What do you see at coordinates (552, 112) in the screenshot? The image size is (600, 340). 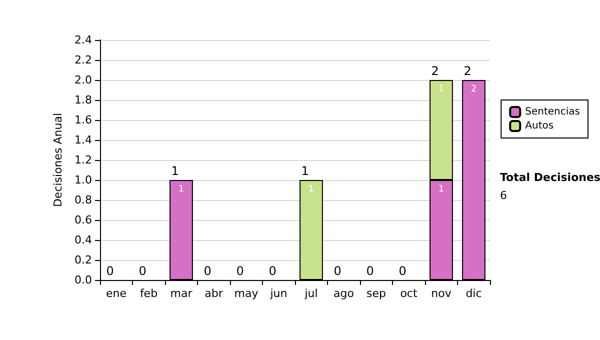 I see `legend-label: Sentencias` at bounding box center [552, 112].